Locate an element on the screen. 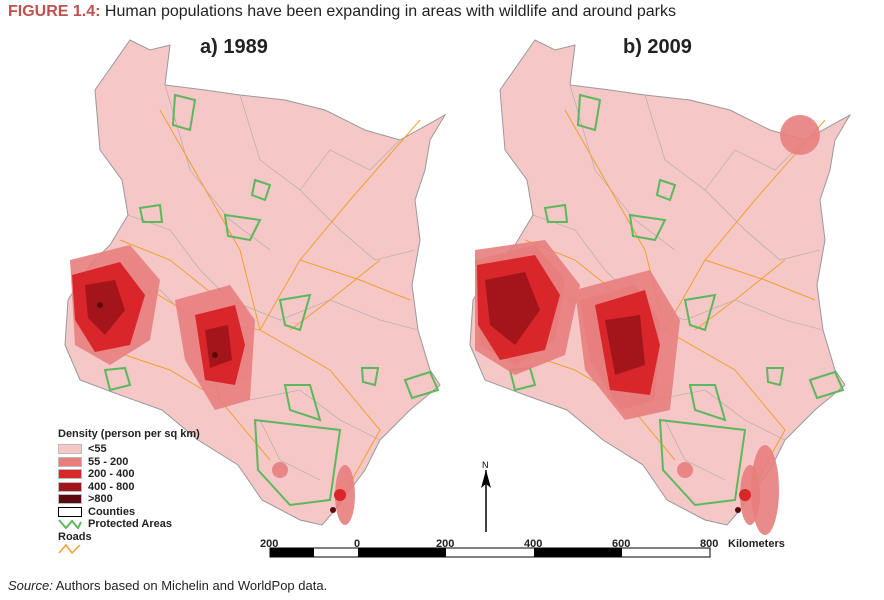 The height and width of the screenshot is (600, 884). scale-tick-0: 0 is located at coordinates (357, 544).